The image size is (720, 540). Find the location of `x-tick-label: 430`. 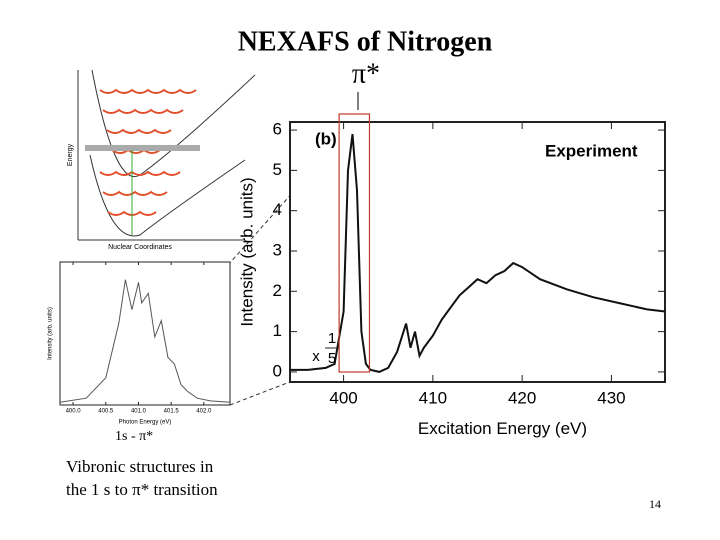

x-tick-label: 430 is located at coordinates (611, 397).